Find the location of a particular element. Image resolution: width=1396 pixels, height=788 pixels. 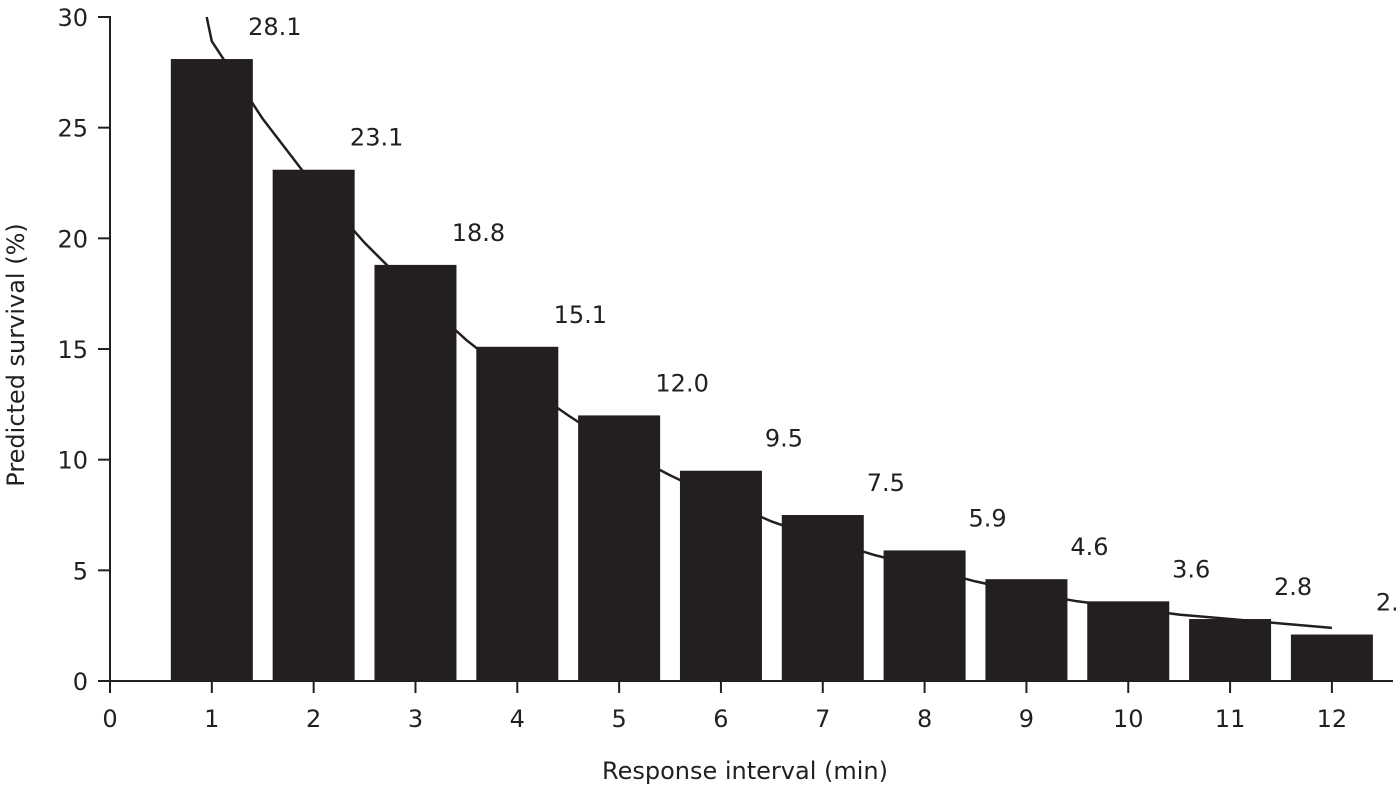

x-tick-label-7: 7 is located at coordinates (822, 719).